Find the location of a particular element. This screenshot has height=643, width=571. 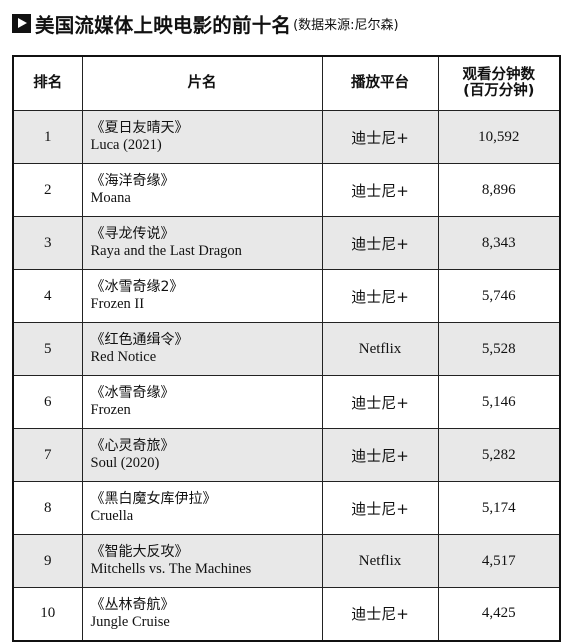

rank-cell: 3 is located at coordinates (47, 243).